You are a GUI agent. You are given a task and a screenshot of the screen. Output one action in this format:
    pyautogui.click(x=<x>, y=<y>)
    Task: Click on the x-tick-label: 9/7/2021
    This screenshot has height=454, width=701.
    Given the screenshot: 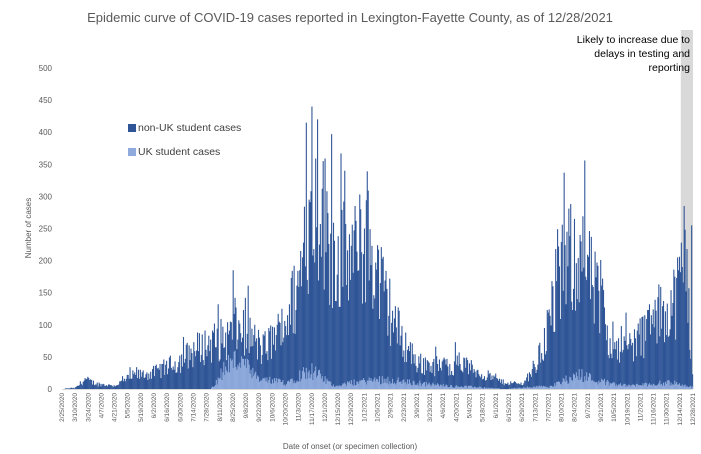 What is the action you would take?
    pyautogui.click(x=588, y=406)
    